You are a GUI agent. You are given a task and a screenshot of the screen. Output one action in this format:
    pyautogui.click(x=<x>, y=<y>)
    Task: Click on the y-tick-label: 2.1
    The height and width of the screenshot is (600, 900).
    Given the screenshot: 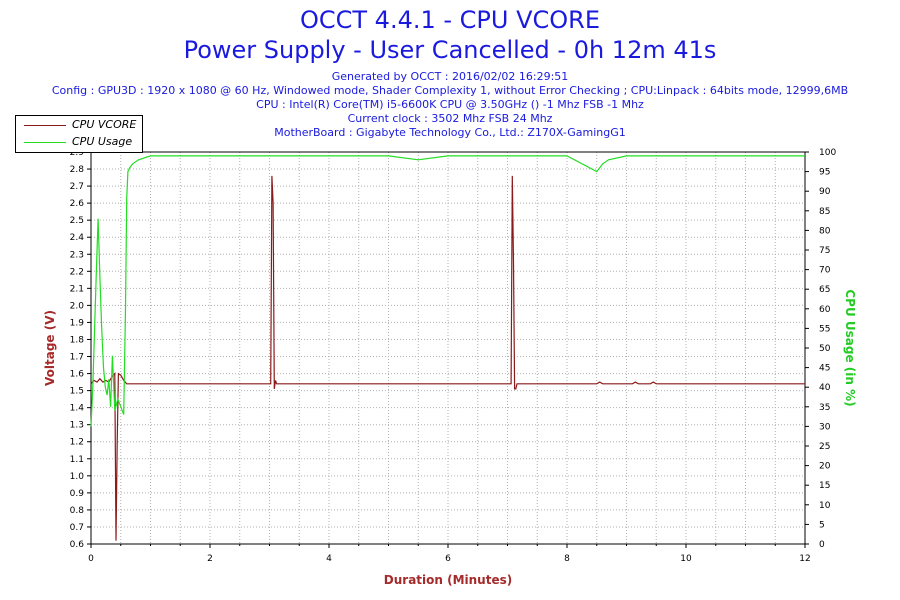 What is the action you would take?
    pyautogui.click(x=77, y=289)
    